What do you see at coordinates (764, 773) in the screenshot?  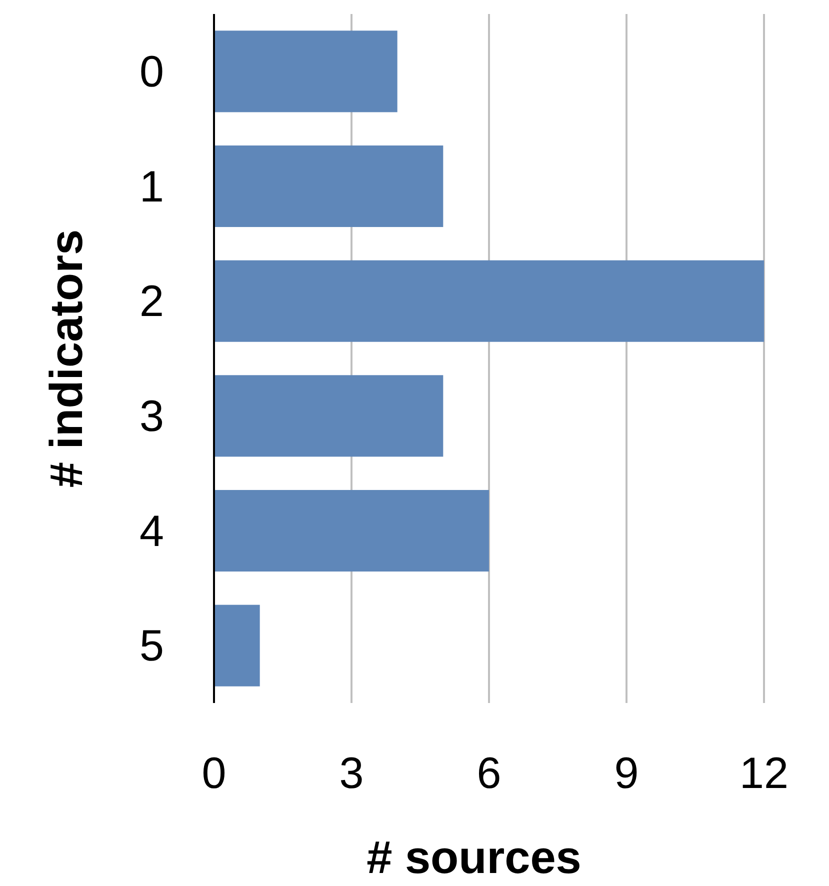 I see `x-tick-label: 12` at bounding box center [764, 773].